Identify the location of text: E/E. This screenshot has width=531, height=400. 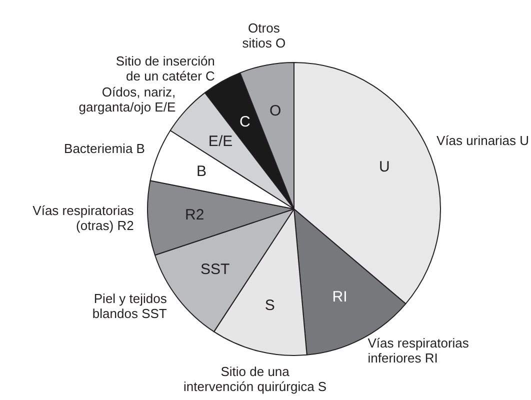
(220, 141).